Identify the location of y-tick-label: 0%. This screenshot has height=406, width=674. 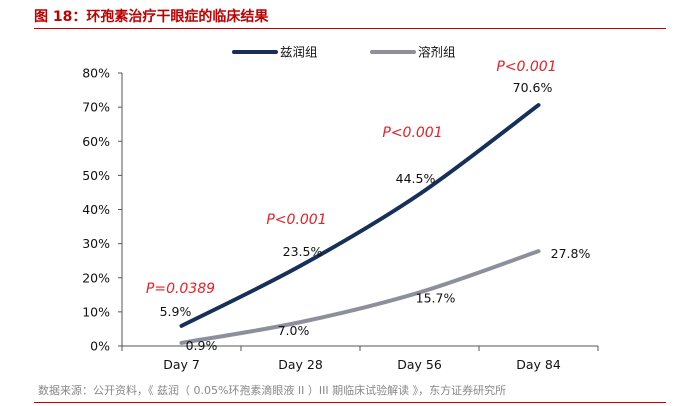
(100, 346).